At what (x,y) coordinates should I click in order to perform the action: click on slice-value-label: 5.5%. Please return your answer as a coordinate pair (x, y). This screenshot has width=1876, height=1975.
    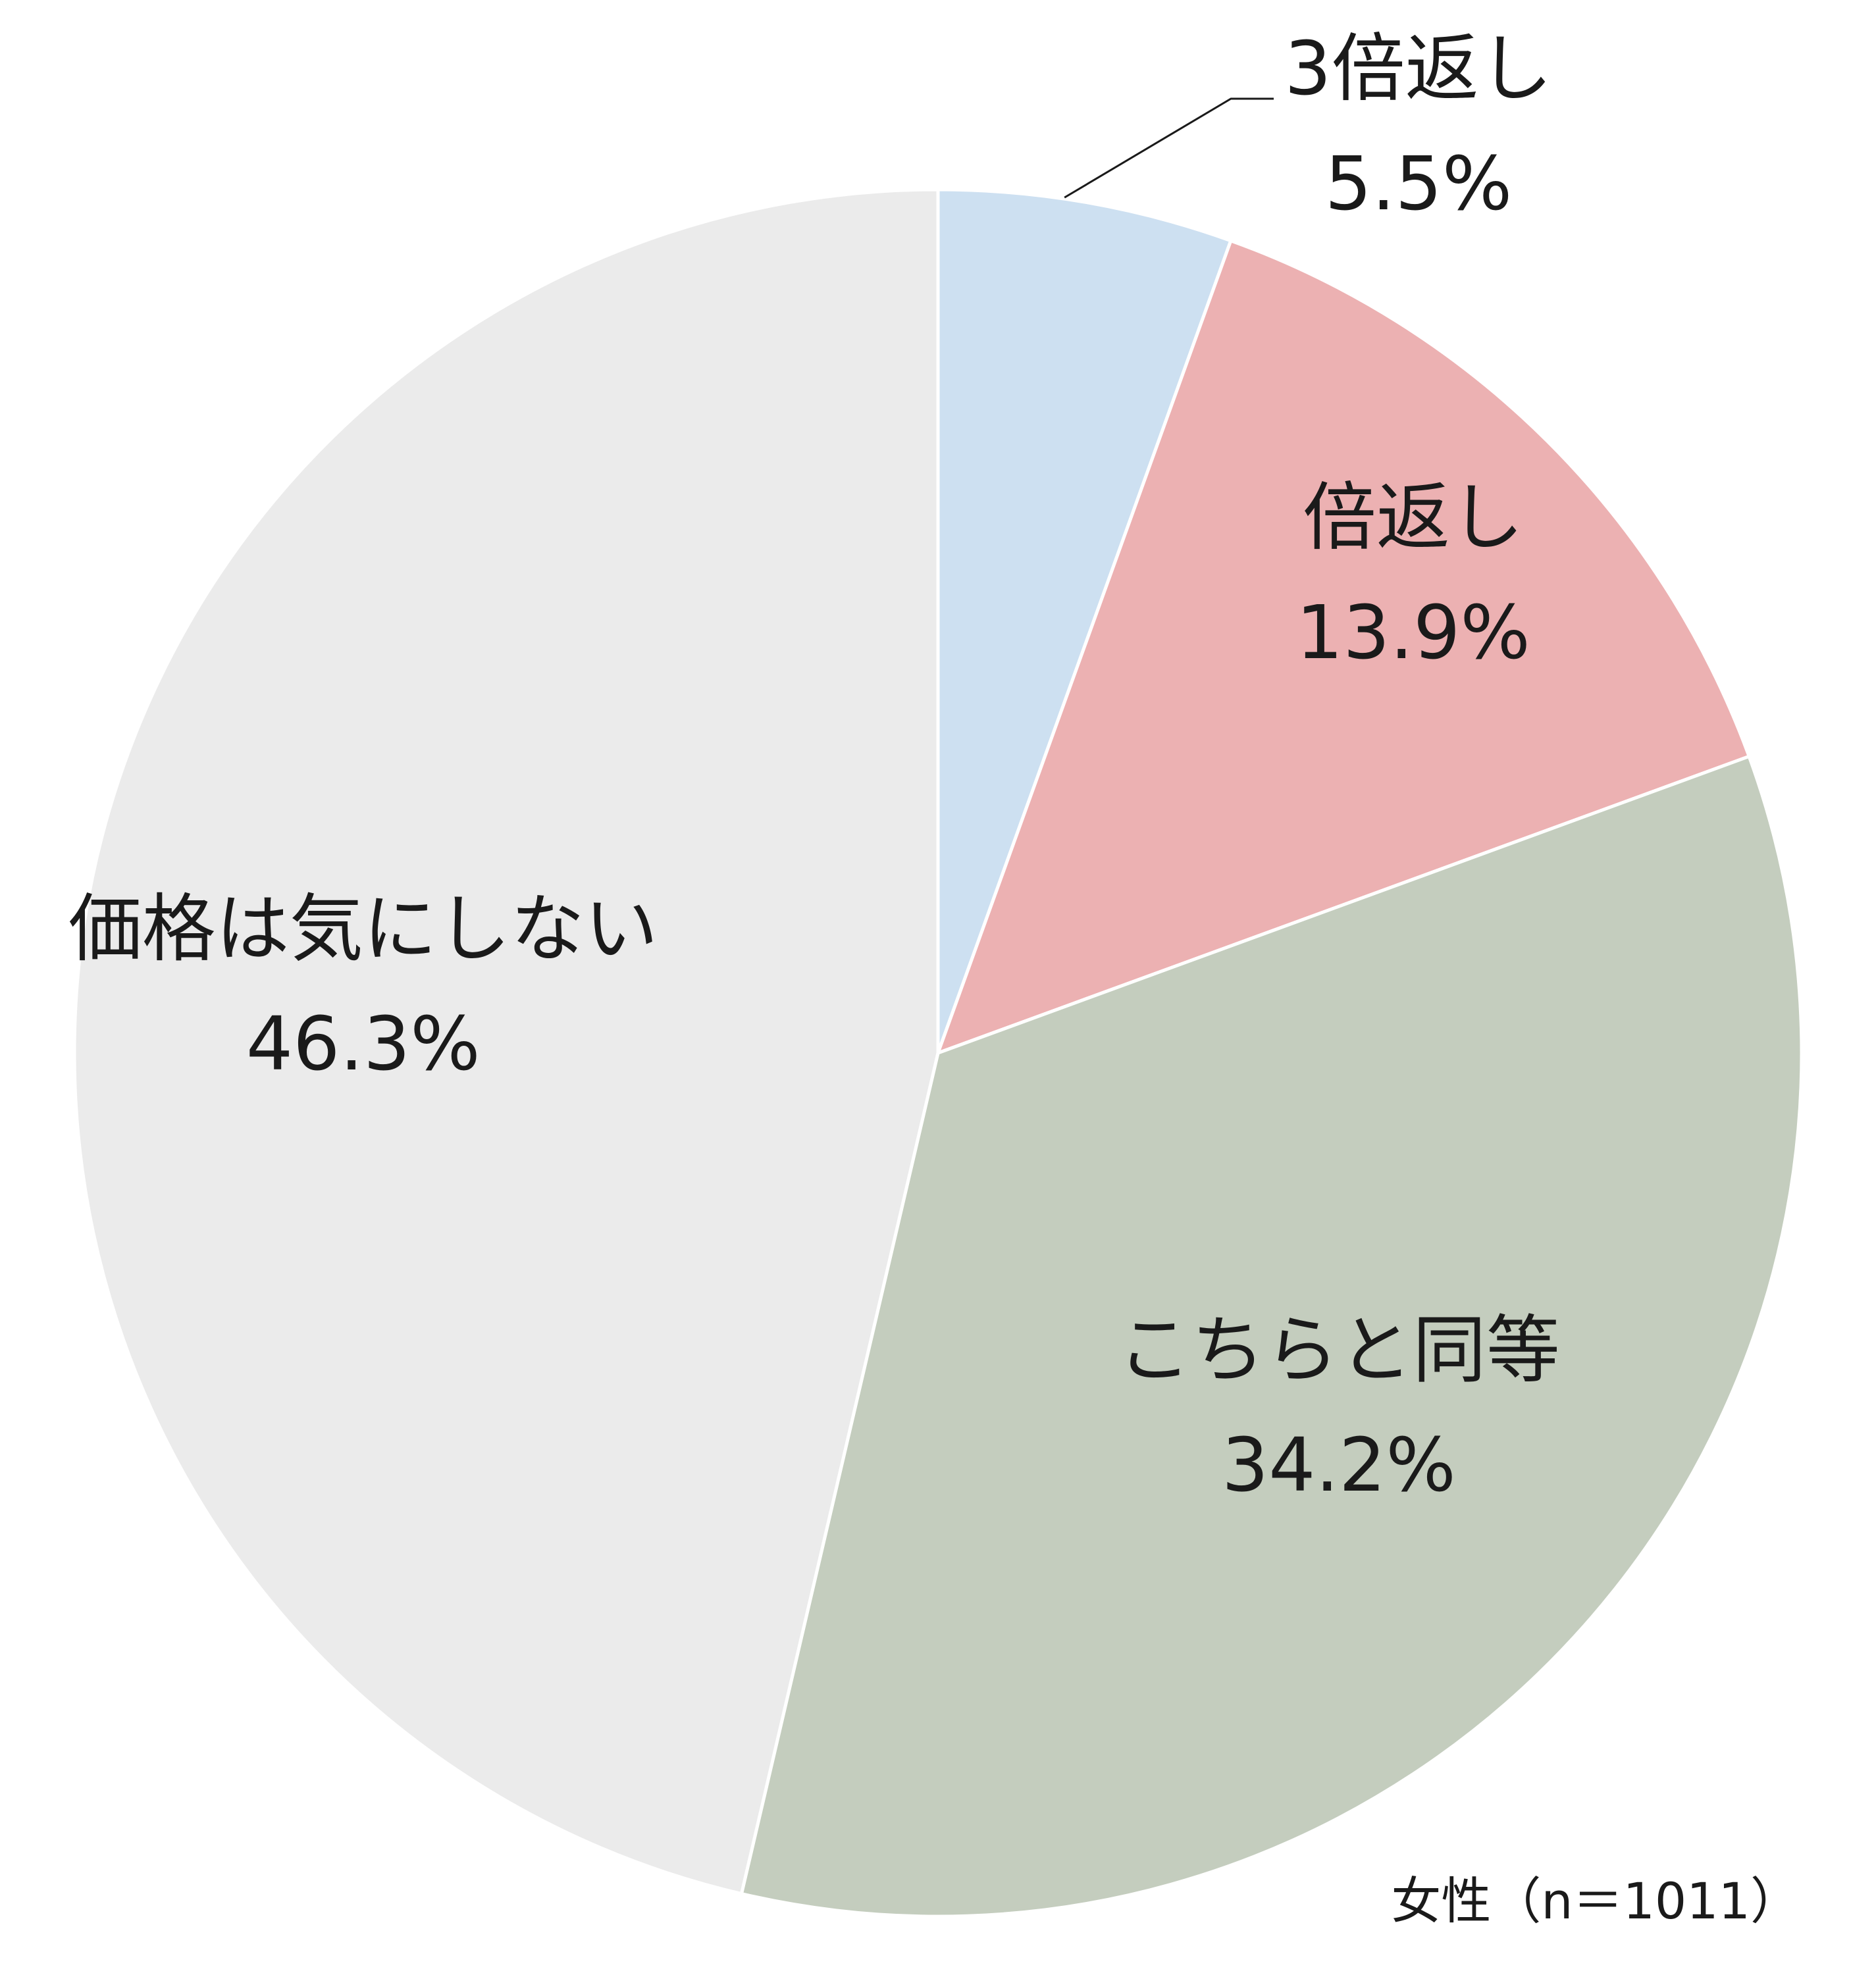
    Looking at the image, I should click on (1419, 184).